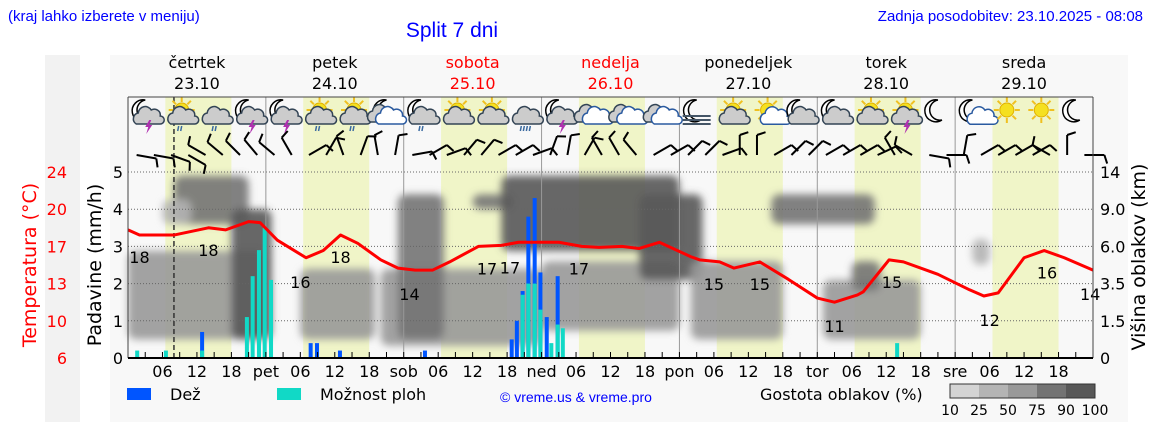  What do you see at coordinates (734, 111) in the screenshot?
I see `sun-cloud-icon` at bounding box center [734, 111].